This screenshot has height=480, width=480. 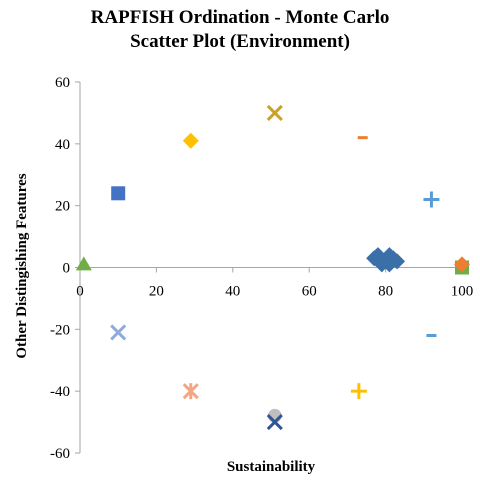 What do you see at coordinates (60, 330) in the screenshot?
I see `y-tick-label: -20` at bounding box center [60, 330].